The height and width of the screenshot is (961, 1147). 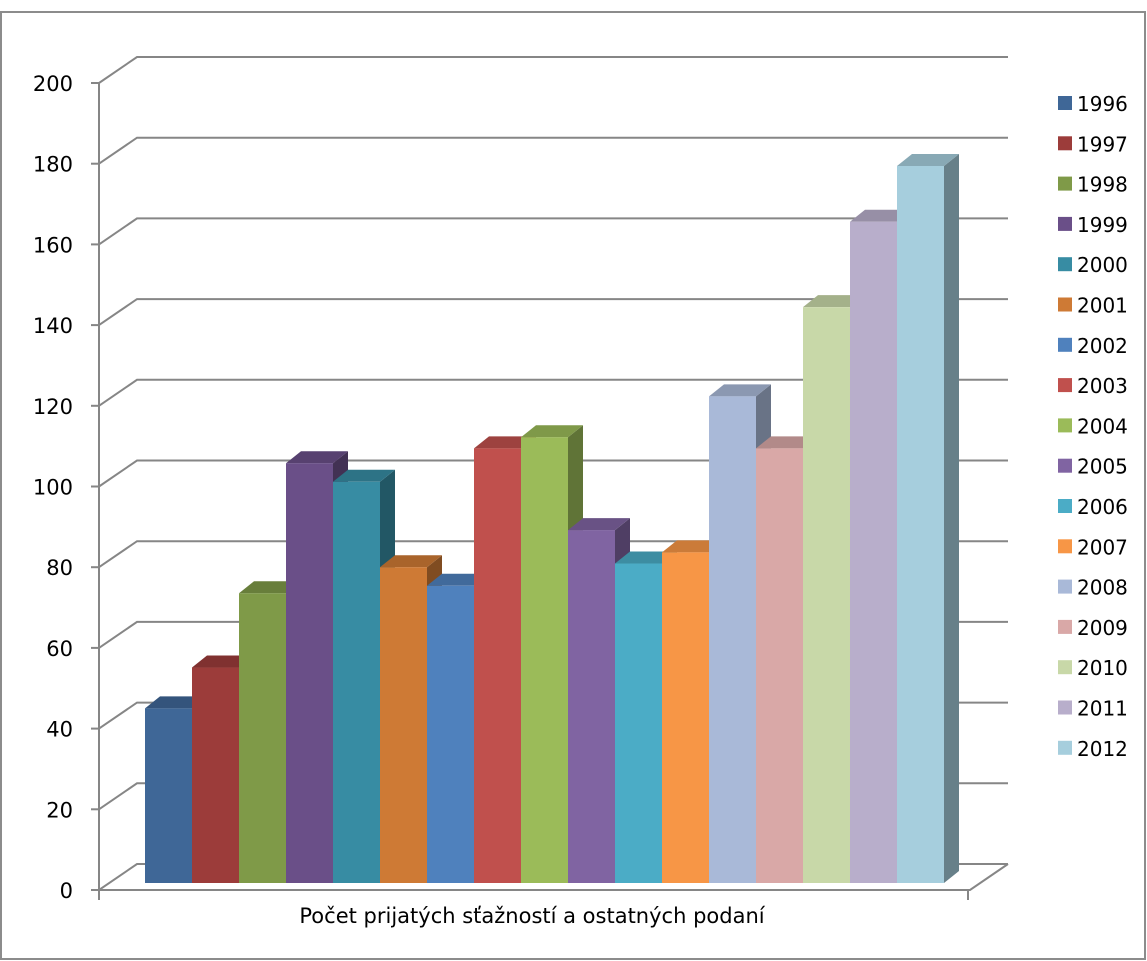 What do you see at coordinates (59, 730) in the screenshot?
I see `y-tick-label: 40` at bounding box center [59, 730].